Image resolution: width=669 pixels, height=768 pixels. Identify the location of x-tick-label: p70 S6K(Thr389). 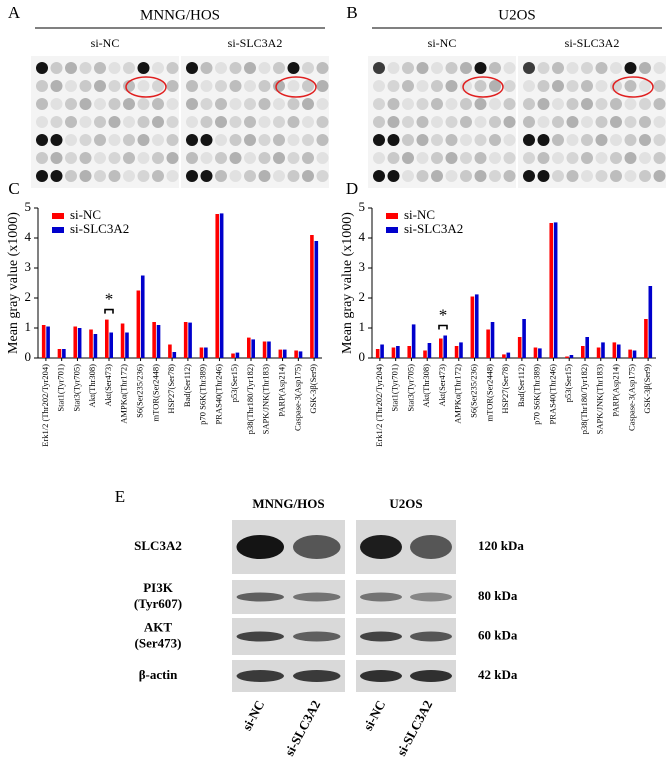
(203, 394).